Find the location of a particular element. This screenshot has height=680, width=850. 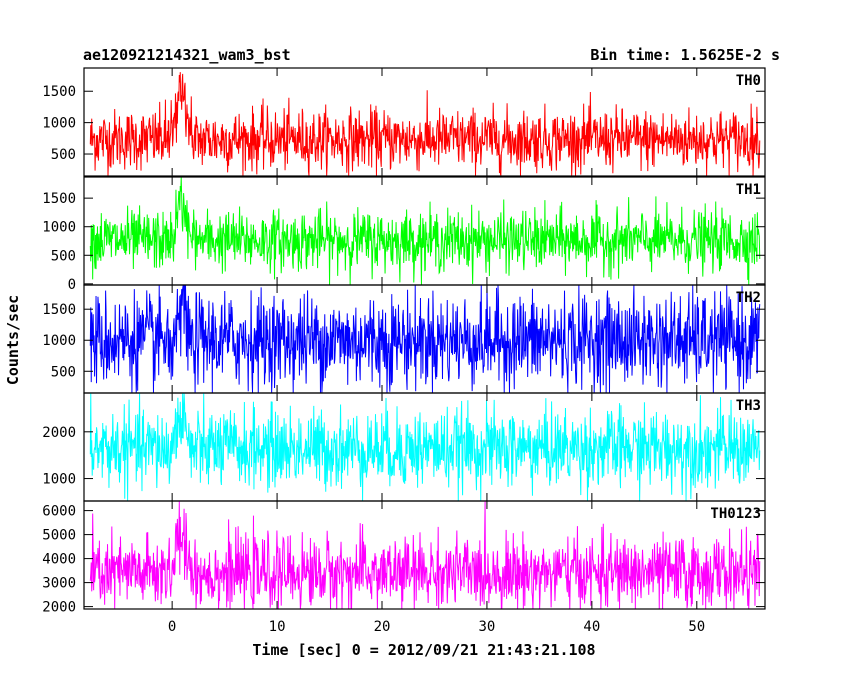

y-tick-label: 5000 is located at coordinates (59, 536).